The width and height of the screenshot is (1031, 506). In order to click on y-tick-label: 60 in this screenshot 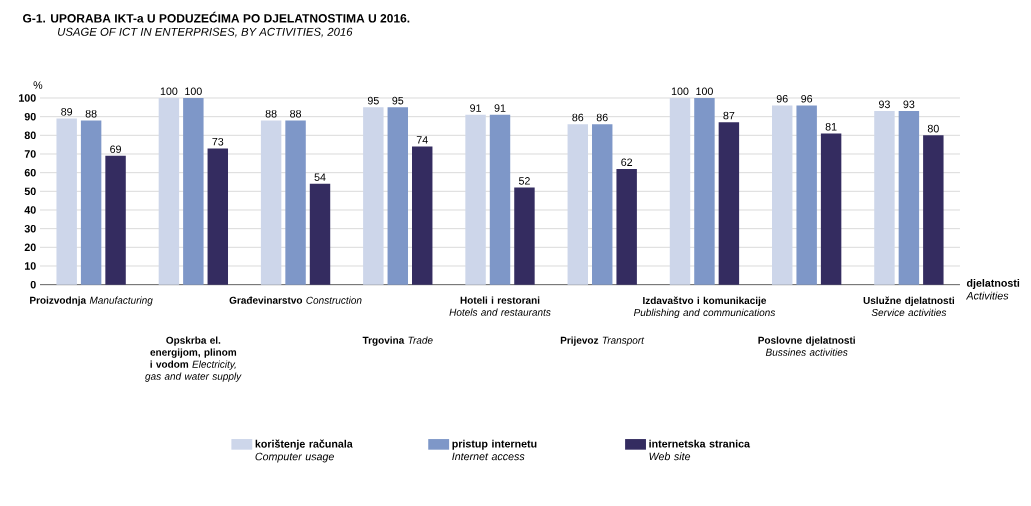, I will do `click(30, 172)`.